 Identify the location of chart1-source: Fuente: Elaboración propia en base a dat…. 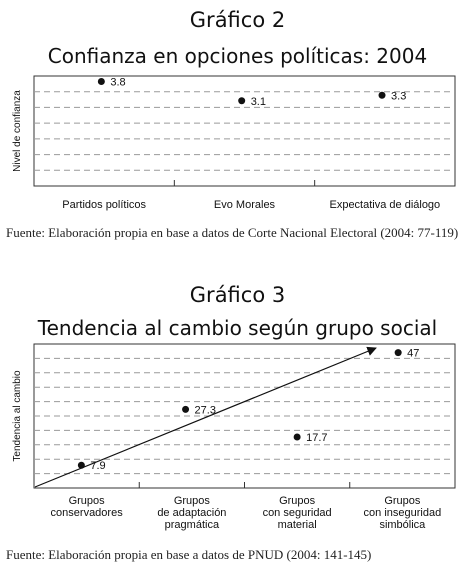
(232, 232).